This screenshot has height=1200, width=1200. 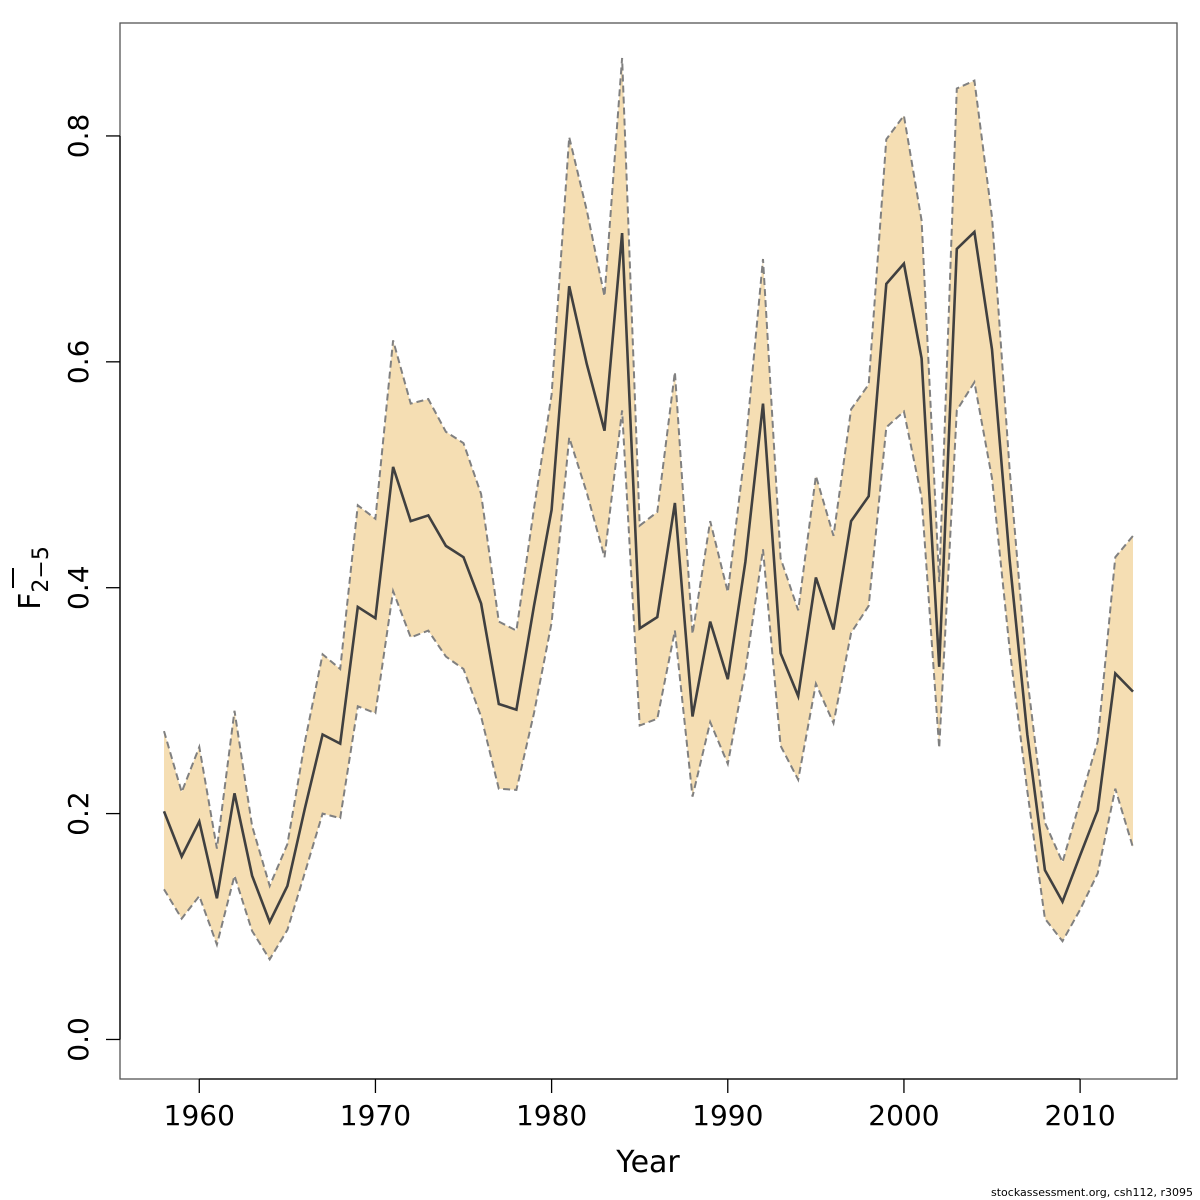 I want to click on x-axis: 1960 1970 1980 1990 2000 2010, so click(x=640, y=1105).